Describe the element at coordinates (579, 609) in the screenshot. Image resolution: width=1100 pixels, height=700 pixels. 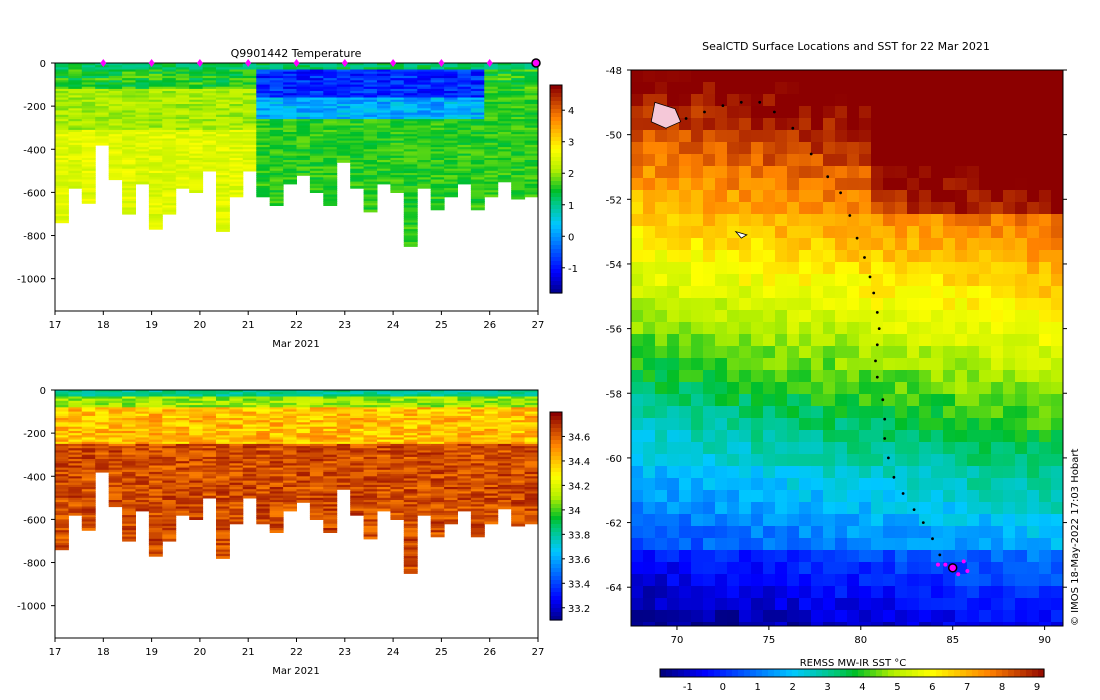
I see `colorbar-tick-label: 33.2` at that location.